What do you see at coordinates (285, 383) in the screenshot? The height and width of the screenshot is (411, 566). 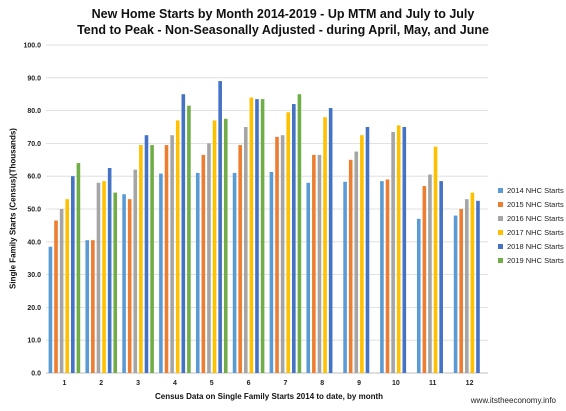 I see `x-tick-label: 7` at bounding box center [285, 383].